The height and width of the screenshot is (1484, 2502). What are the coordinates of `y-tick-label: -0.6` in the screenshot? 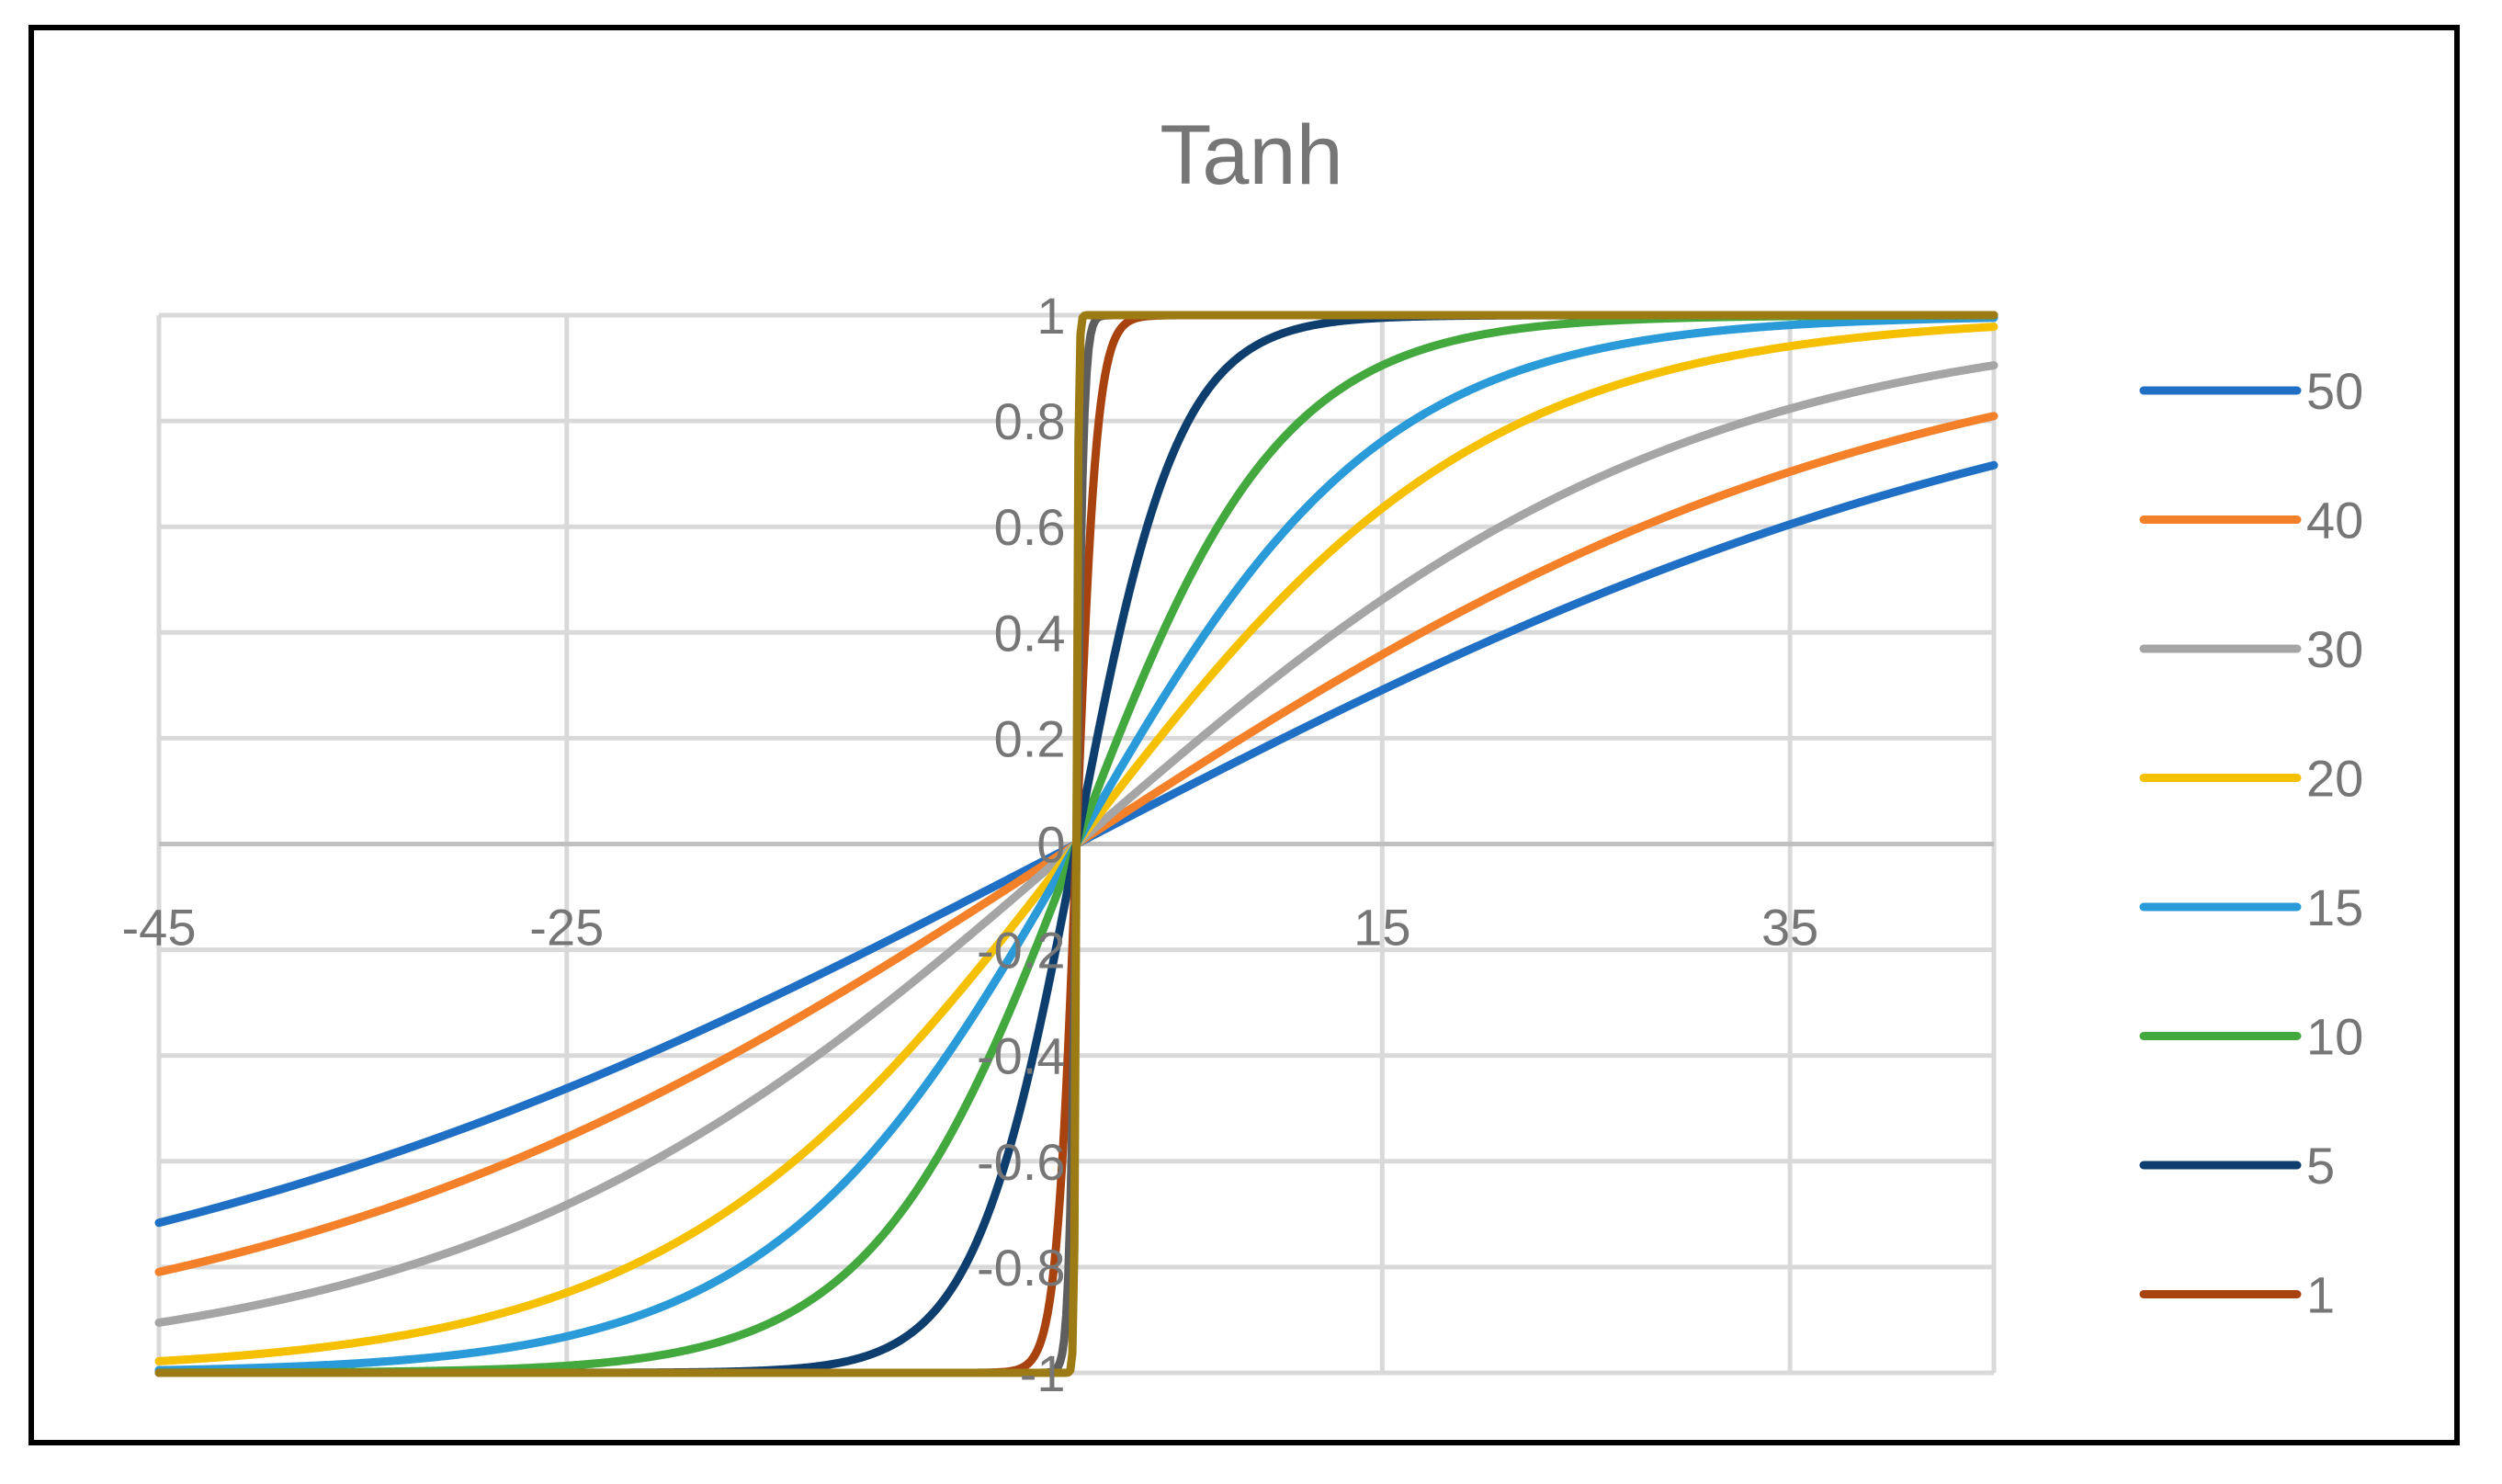 It's located at (1021, 1162).